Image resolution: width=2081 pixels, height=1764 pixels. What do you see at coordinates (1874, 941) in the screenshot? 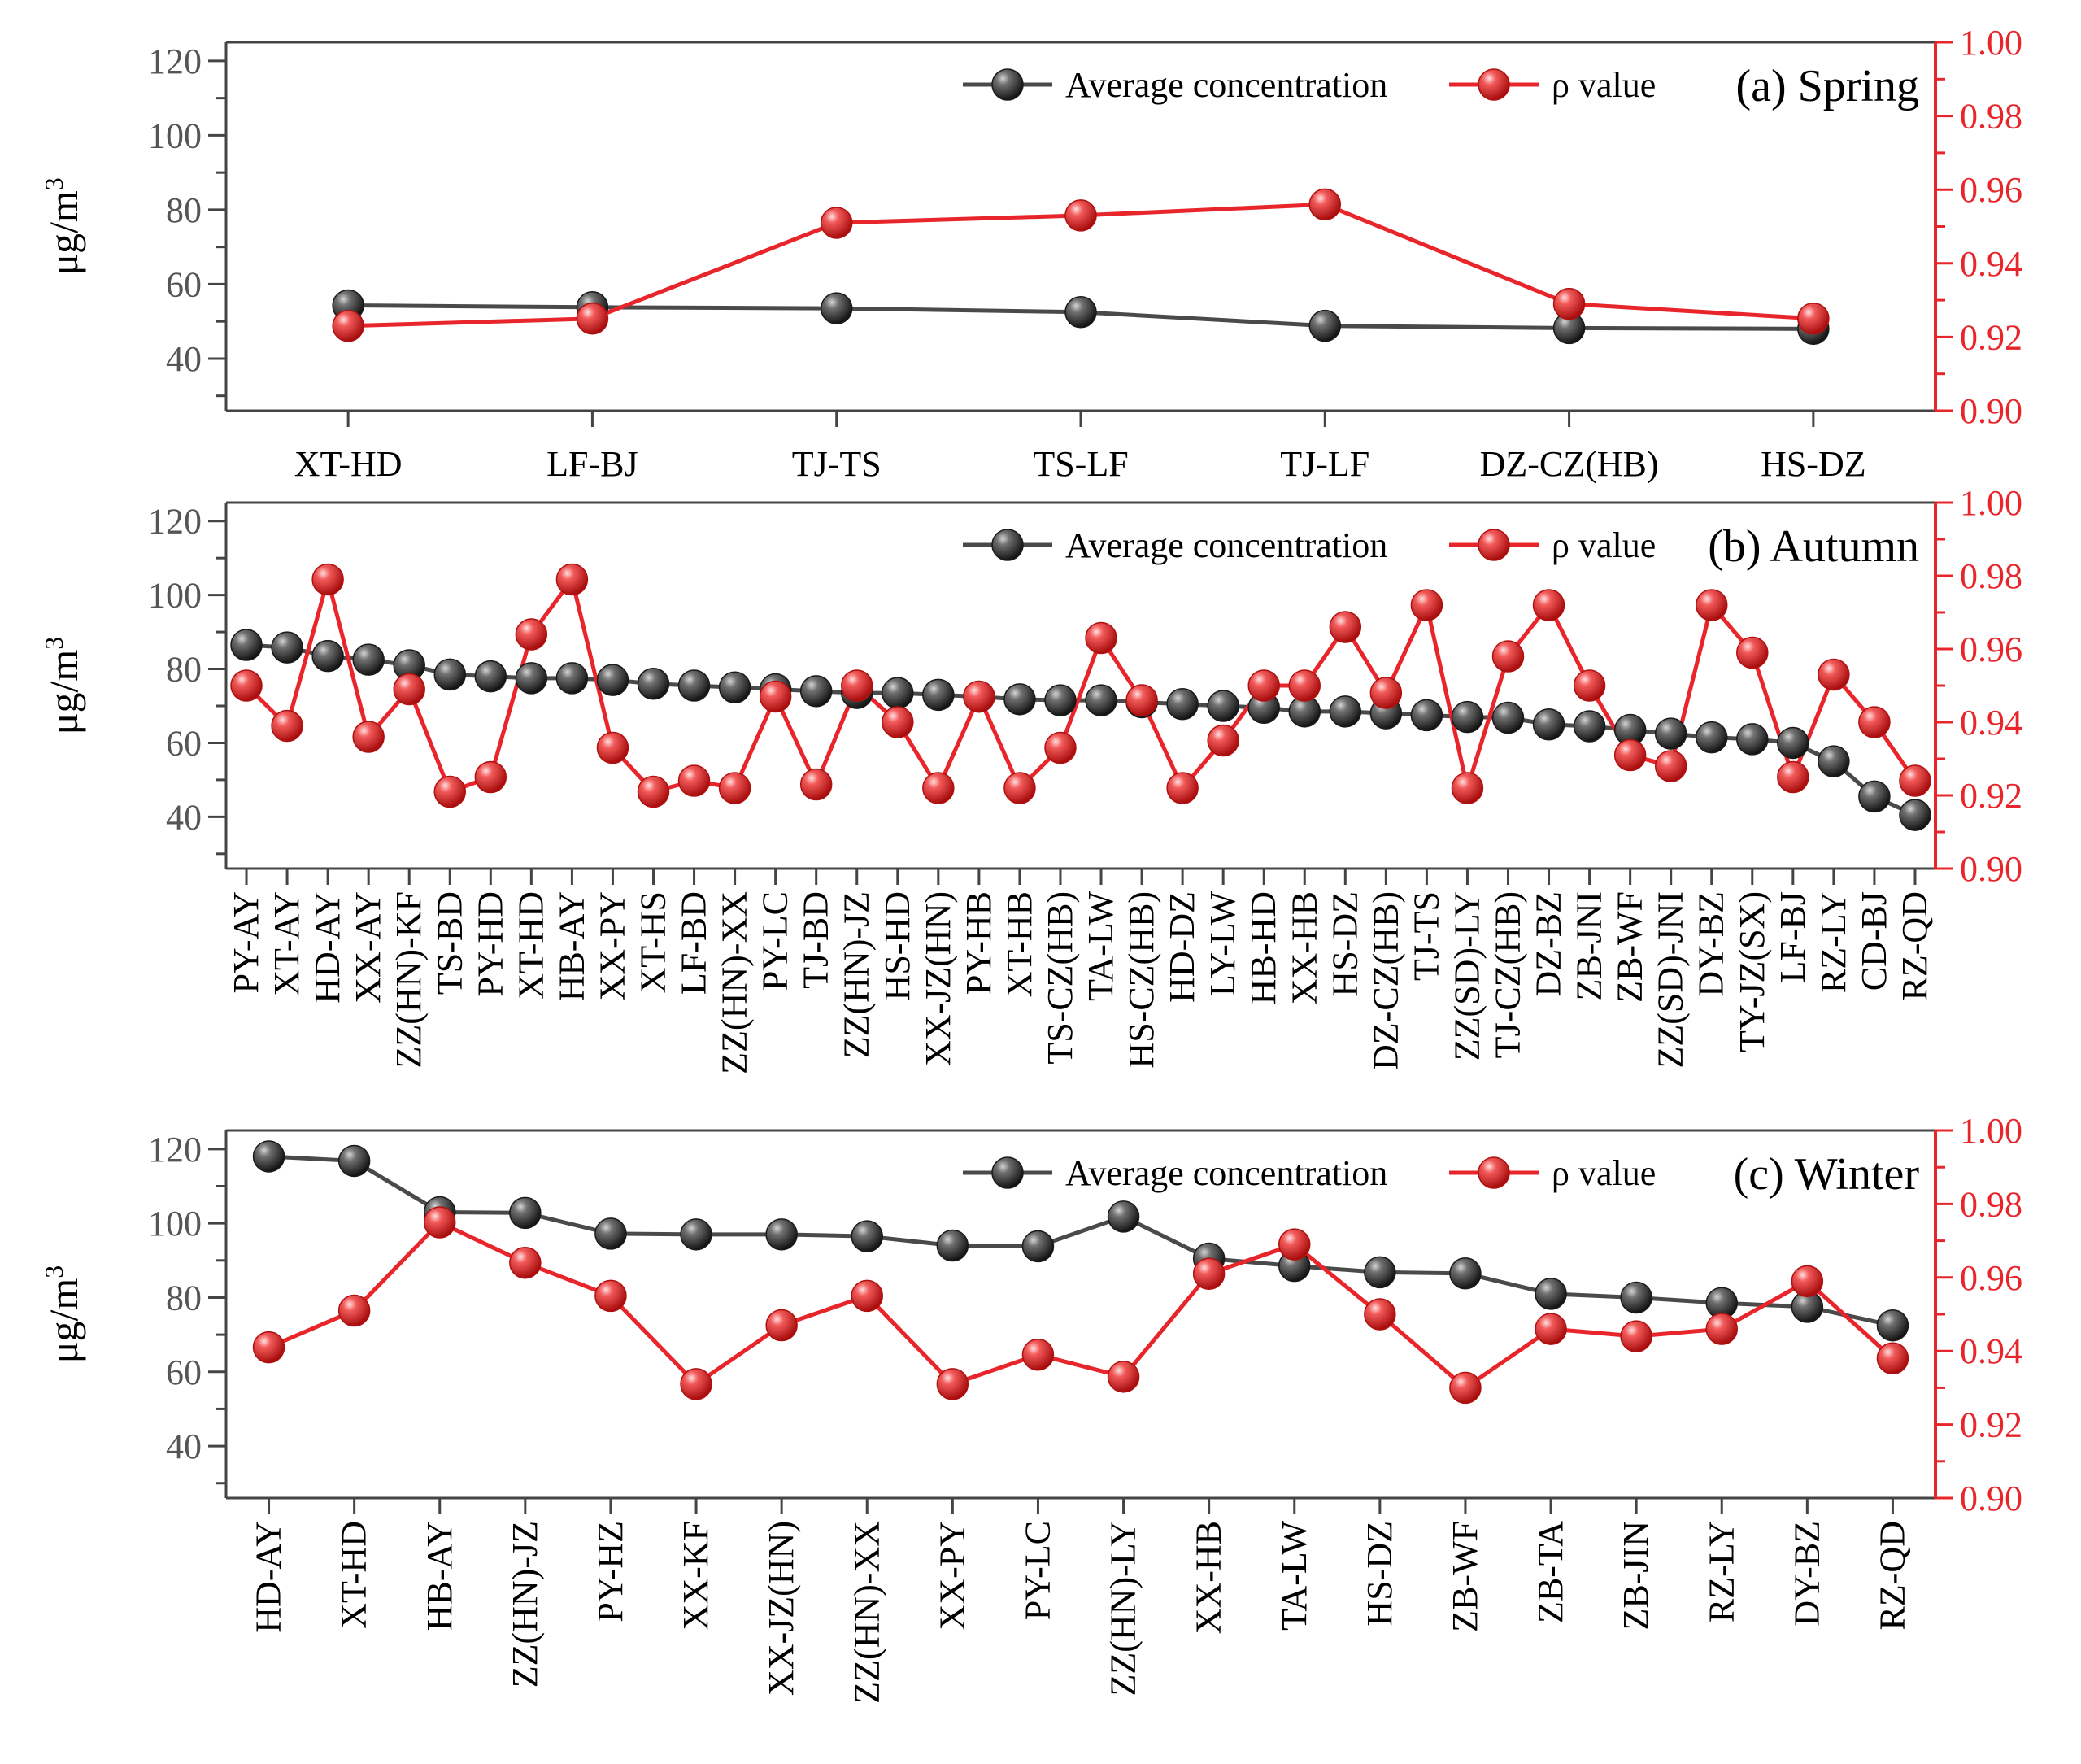
I see `category-label: CD-BJ` at bounding box center [1874, 941].